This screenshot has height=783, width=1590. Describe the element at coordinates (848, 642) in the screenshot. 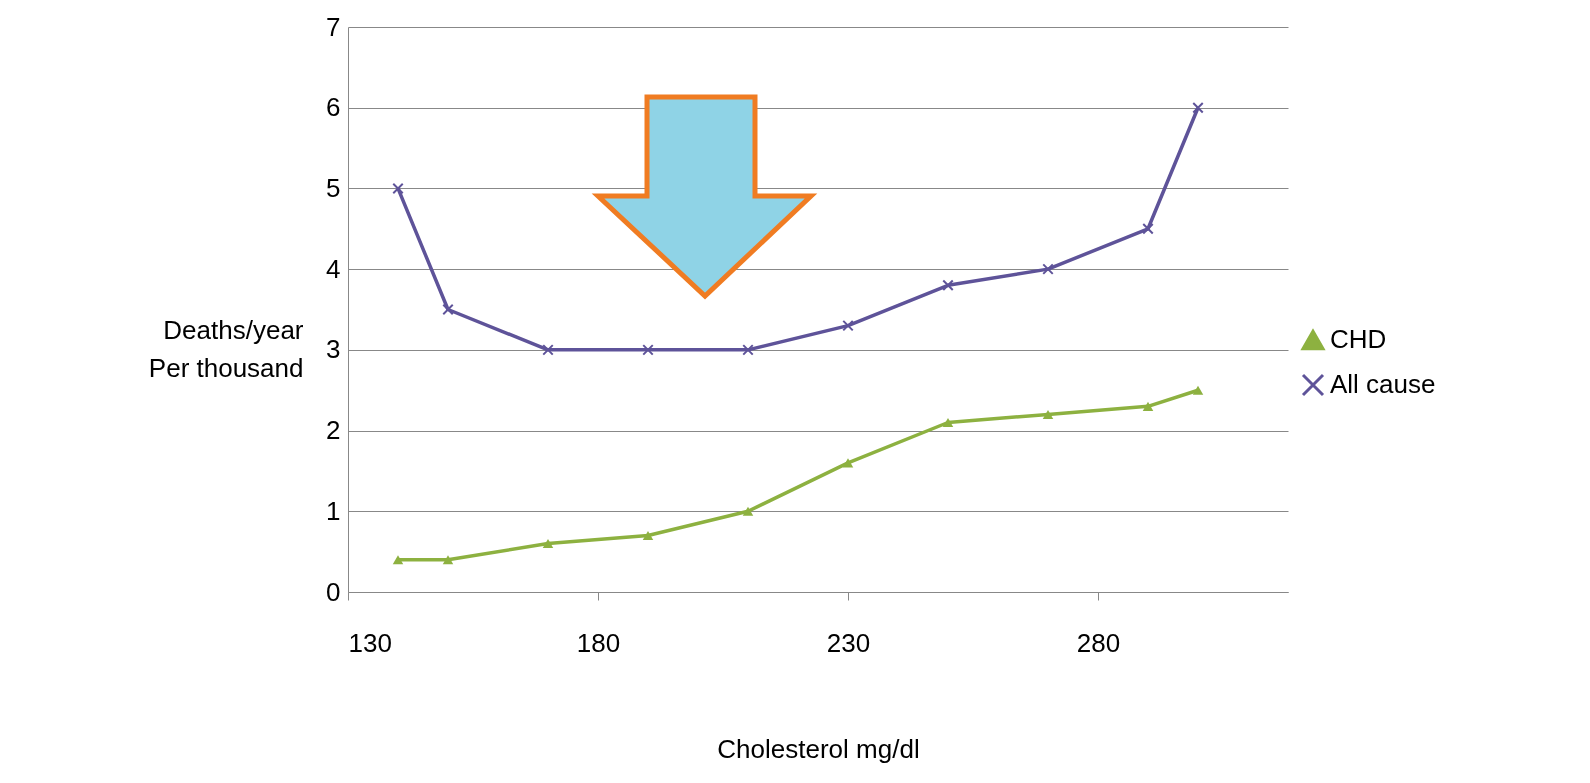

I see `x-tick-label: 230` at that location.